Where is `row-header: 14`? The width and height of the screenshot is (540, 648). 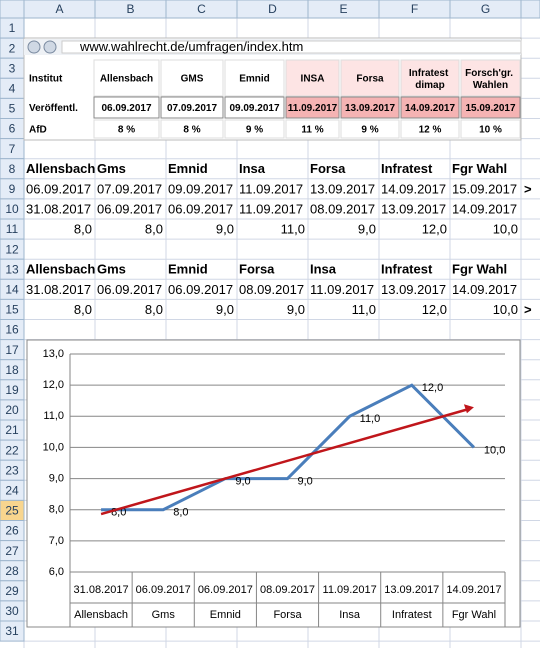 row-header: 14 is located at coordinates (12, 290).